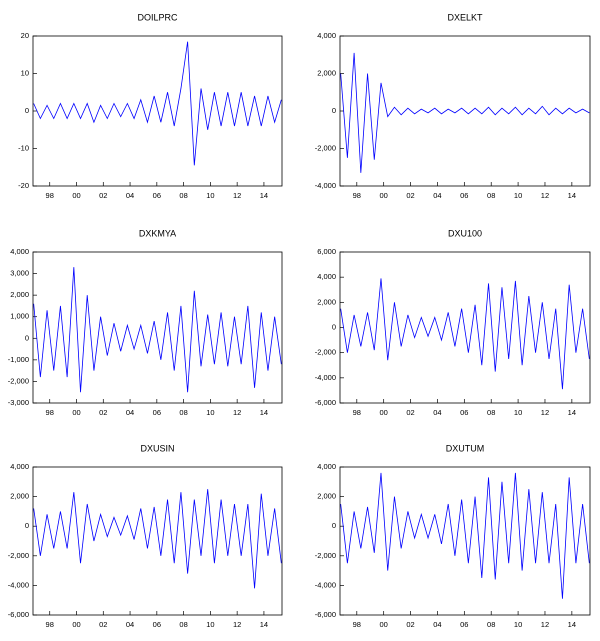  I want to click on panel-title: DXUTUM, so click(465, 448).